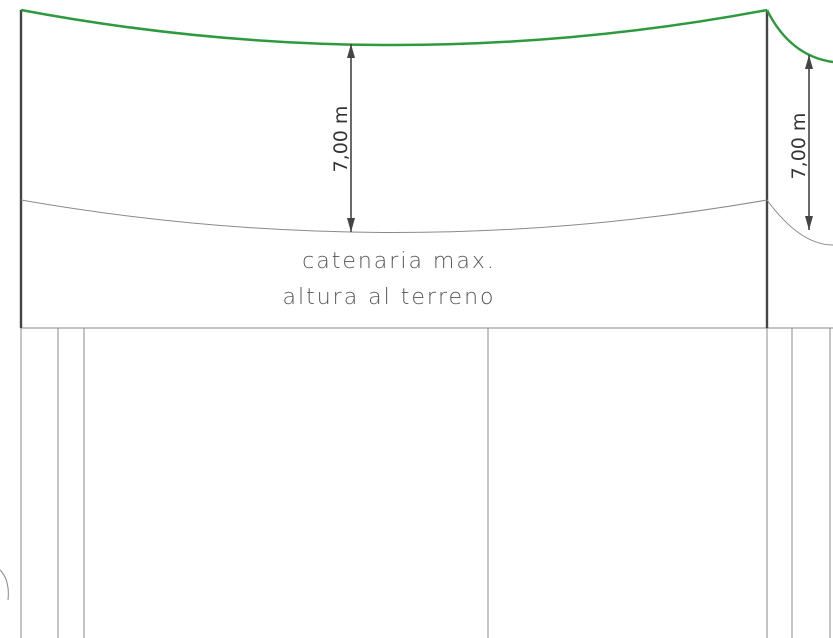  I want to click on dimension-left-arrow-bottom, so click(351, 225).